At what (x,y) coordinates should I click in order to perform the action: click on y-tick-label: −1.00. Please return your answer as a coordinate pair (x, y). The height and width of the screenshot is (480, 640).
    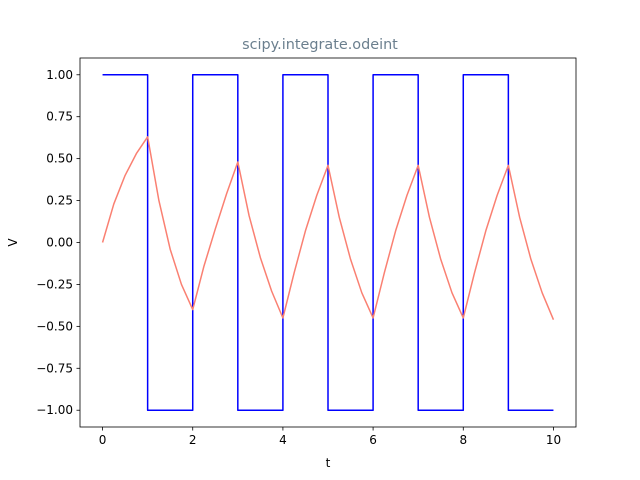
    Looking at the image, I should click on (54, 410).